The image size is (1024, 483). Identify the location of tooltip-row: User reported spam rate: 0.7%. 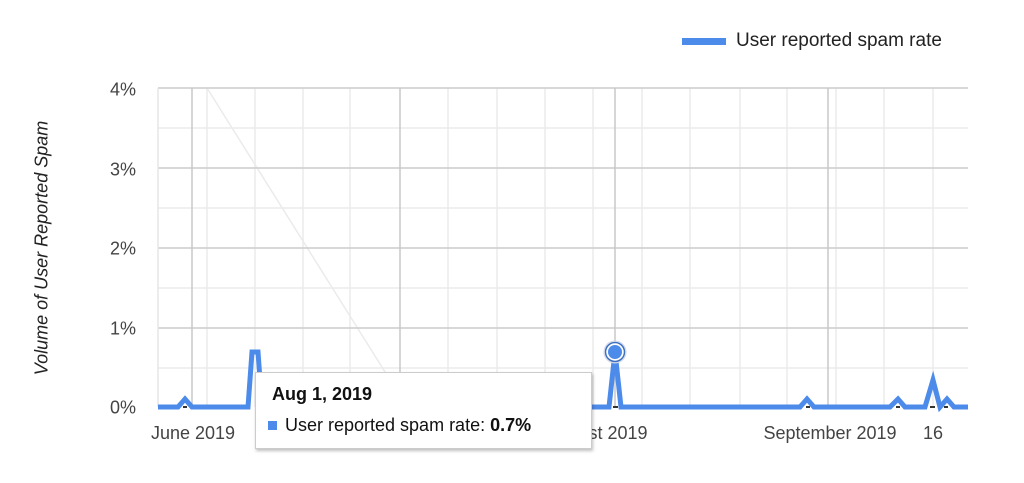
(399, 425).